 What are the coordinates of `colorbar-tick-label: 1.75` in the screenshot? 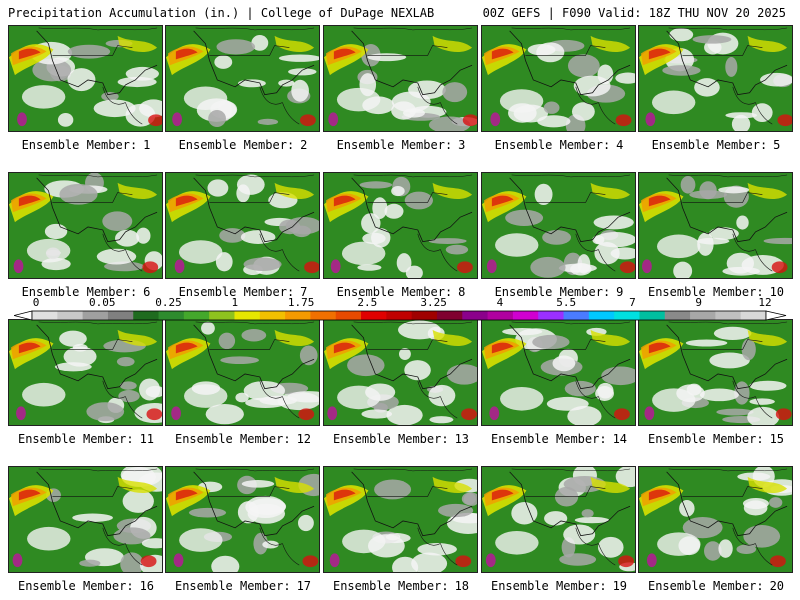 It's located at (301, 302).